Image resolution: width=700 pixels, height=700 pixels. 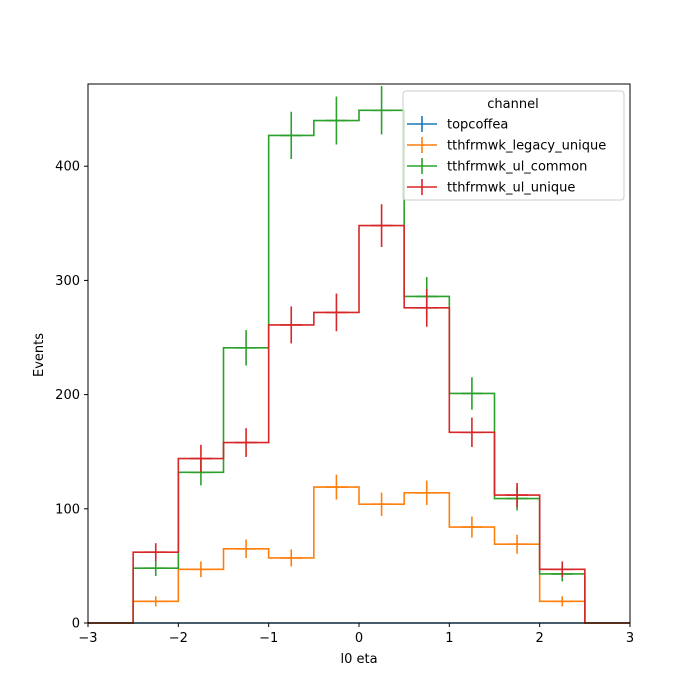 What do you see at coordinates (67, 509) in the screenshot?
I see `y-tick-label: 100` at bounding box center [67, 509].